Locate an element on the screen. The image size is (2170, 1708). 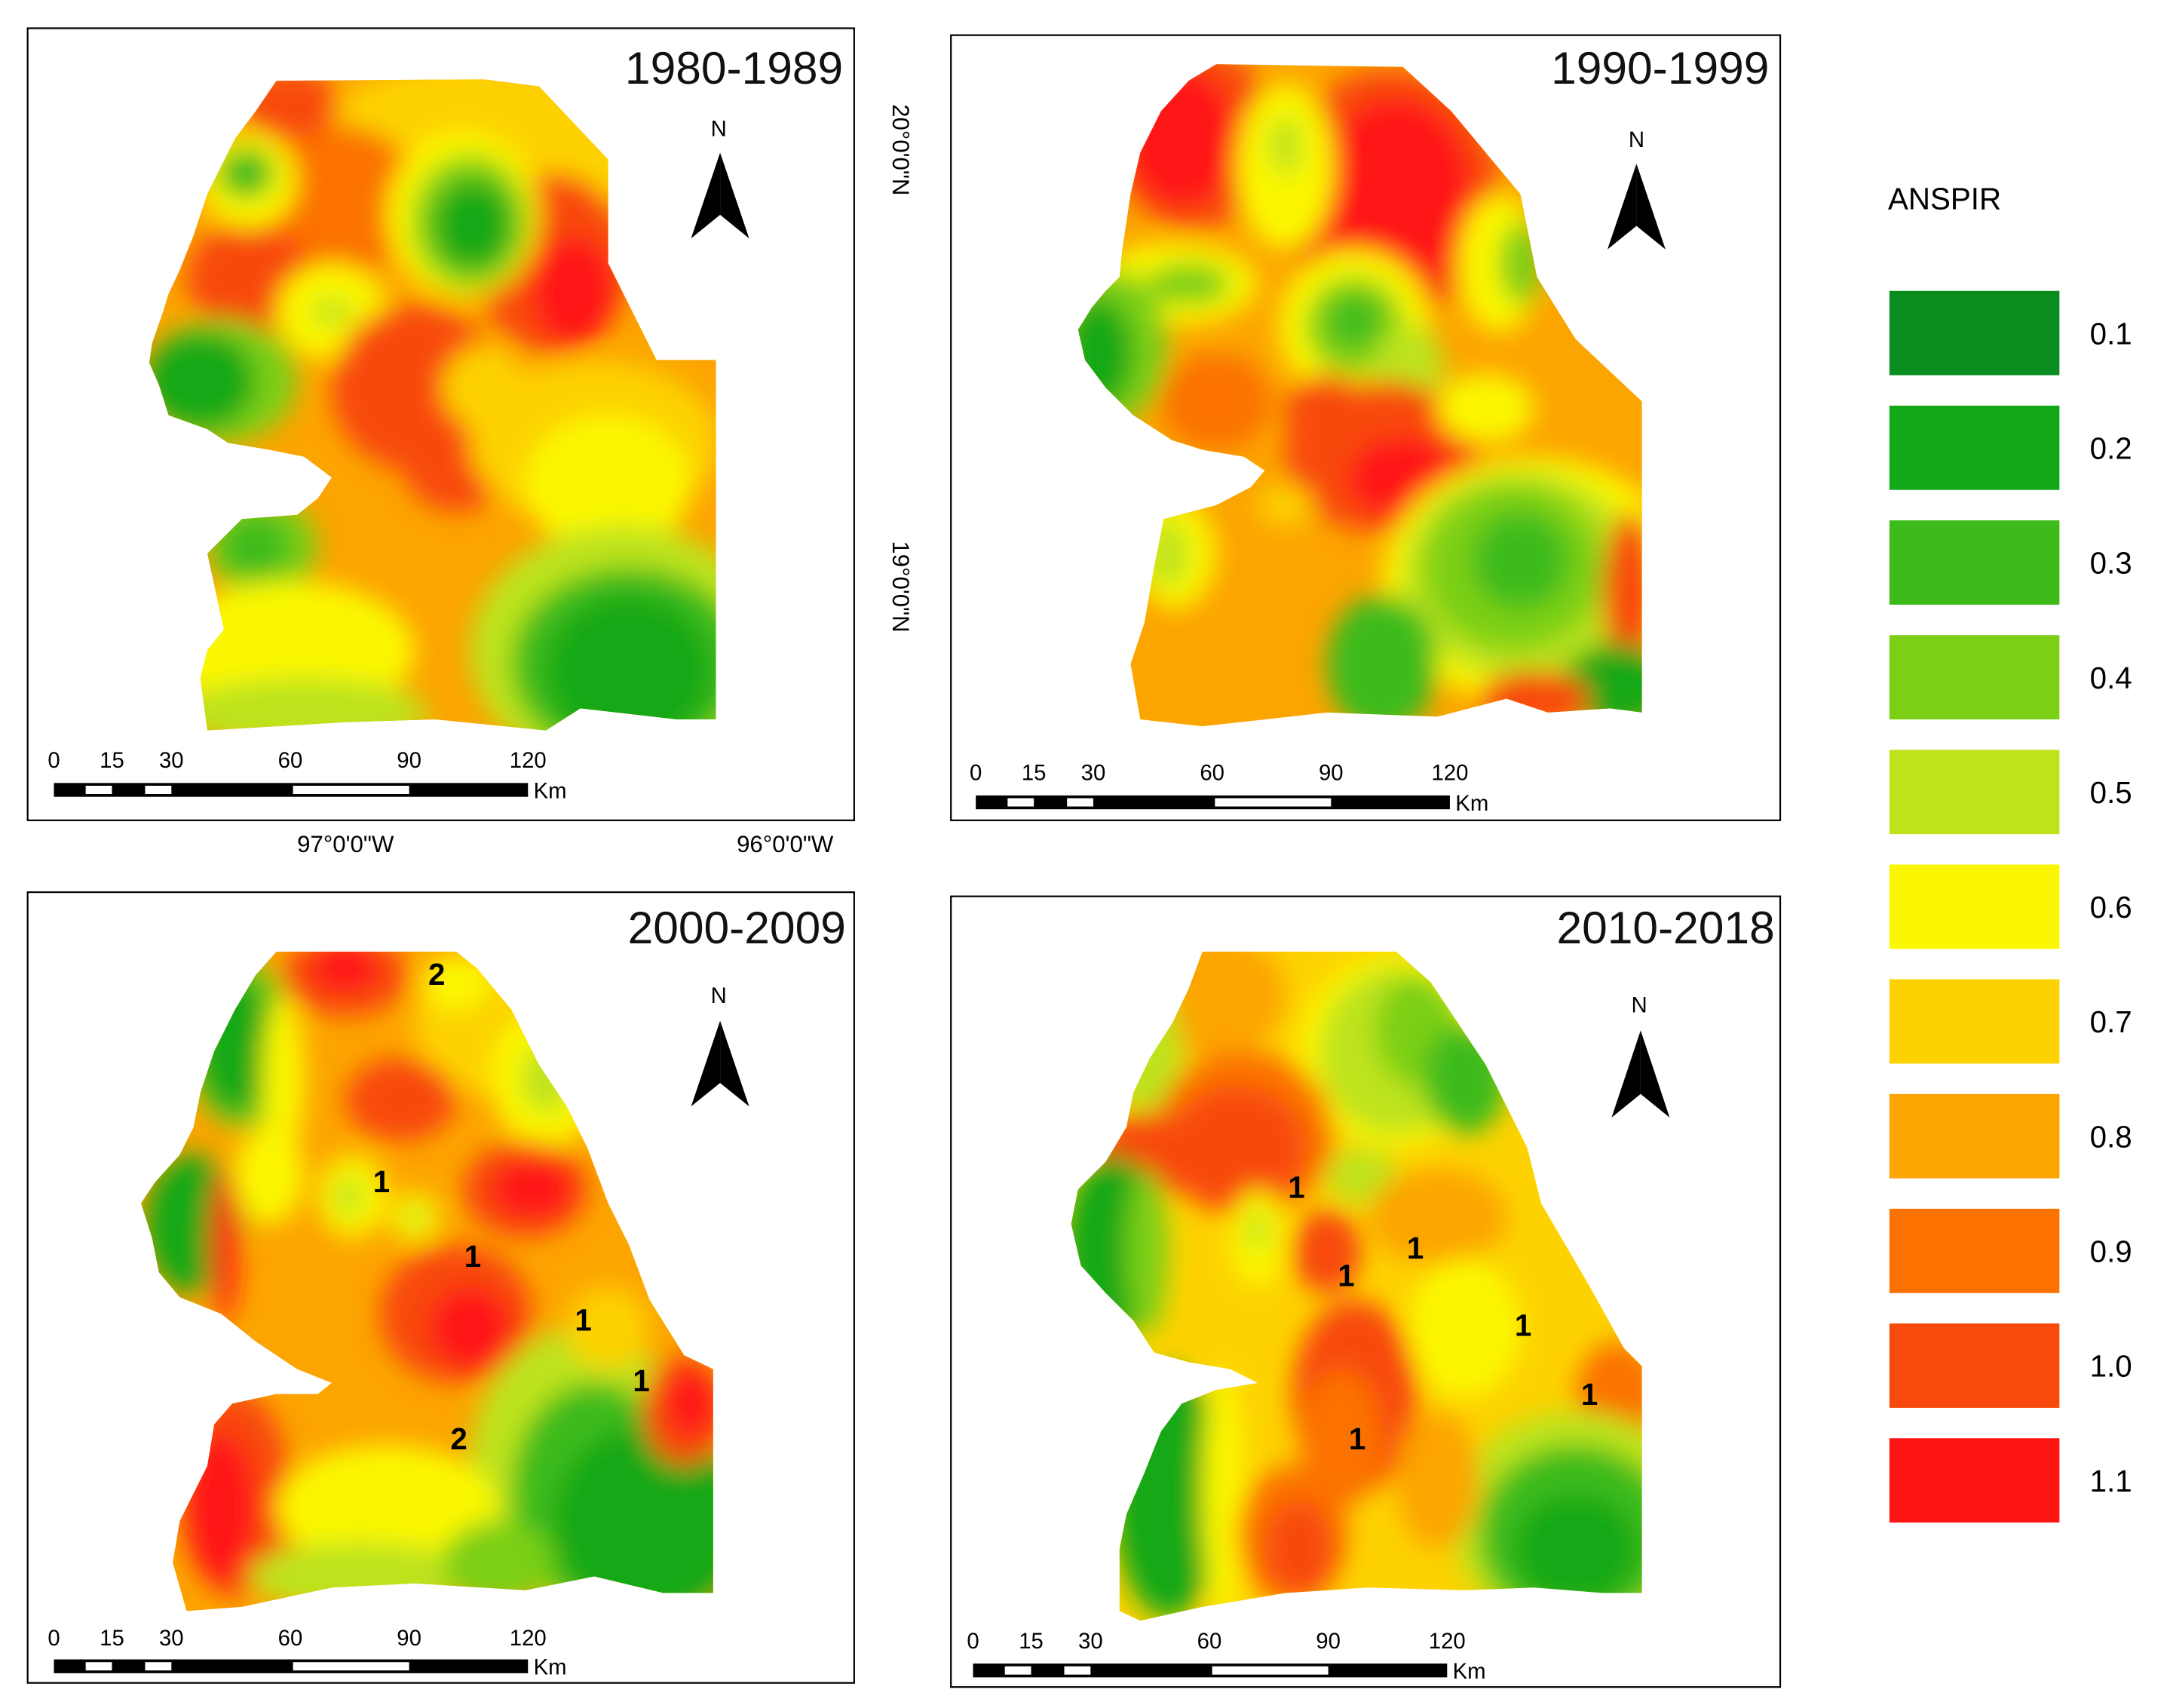
legend-label: 0.1 is located at coordinates (2111, 333).